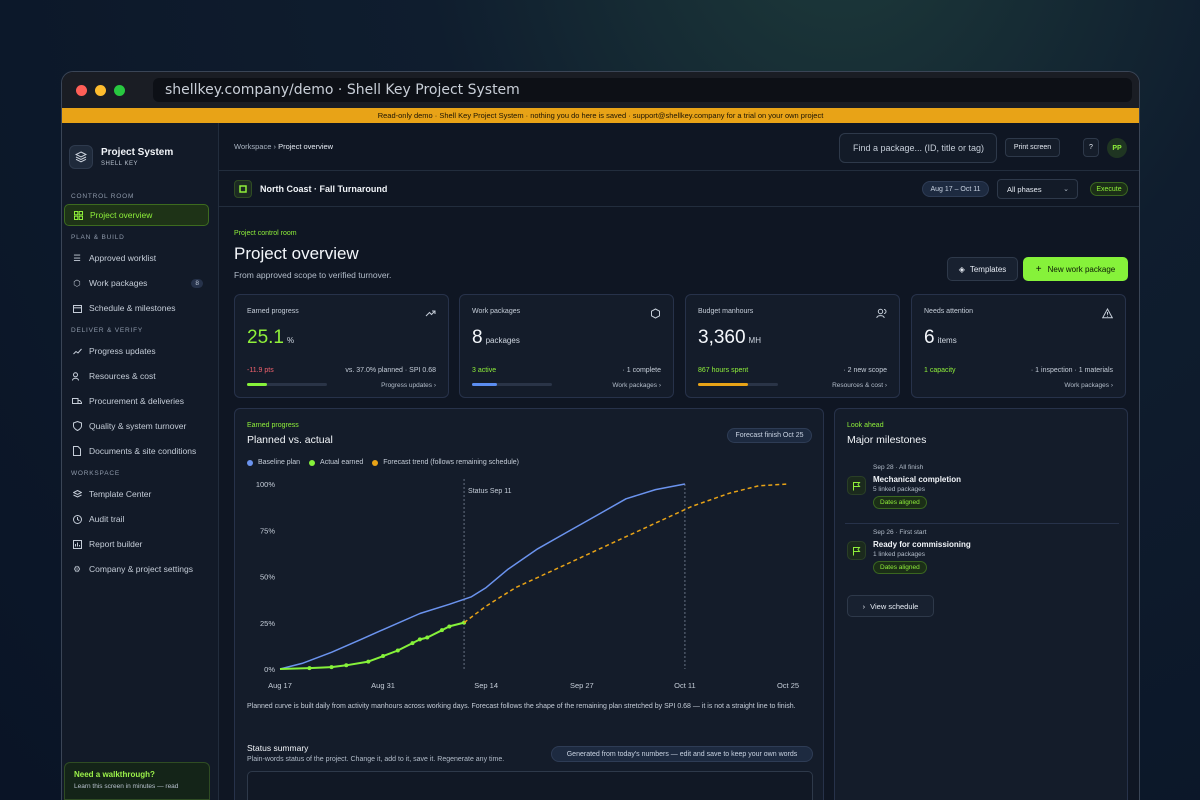 This screenshot has height=800, width=1200. What do you see at coordinates (269, 669) in the screenshot?
I see `y-tick-label: 0%` at bounding box center [269, 669].